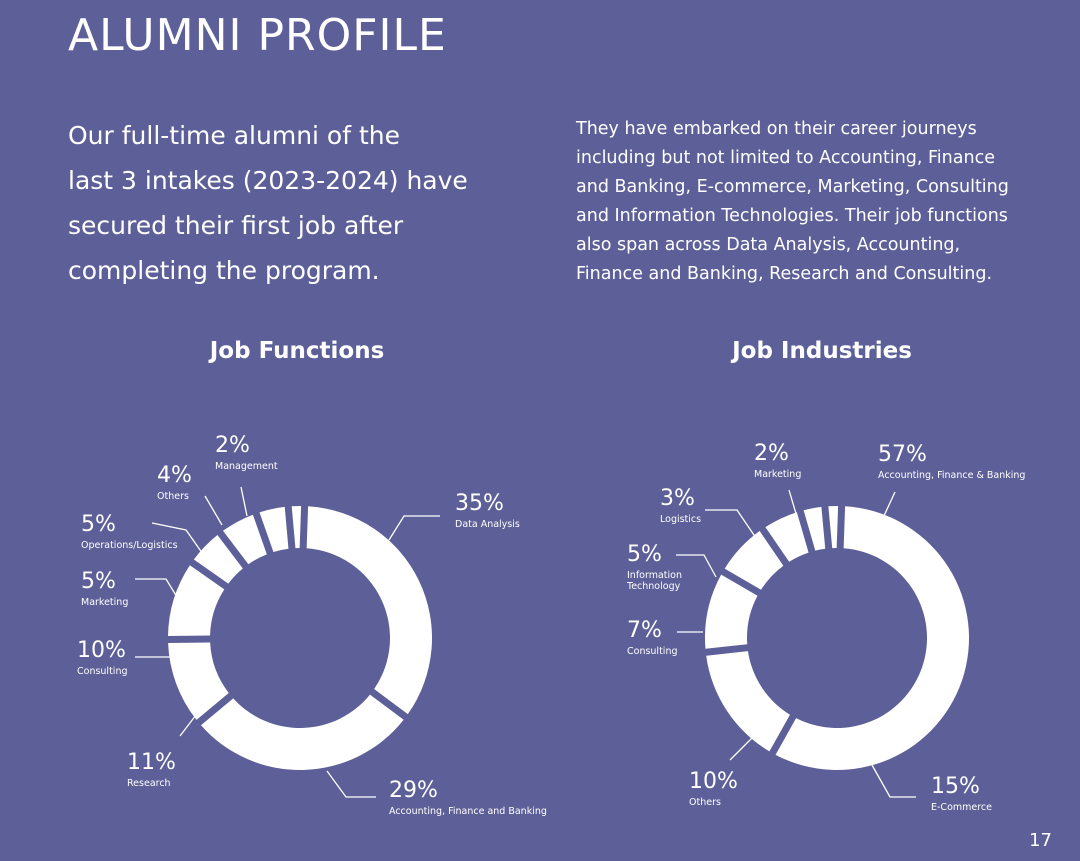 This screenshot has width=1080, height=861. What do you see at coordinates (257, 35) in the screenshot?
I see `page-title: ALUMNI PROFILE` at bounding box center [257, 35].